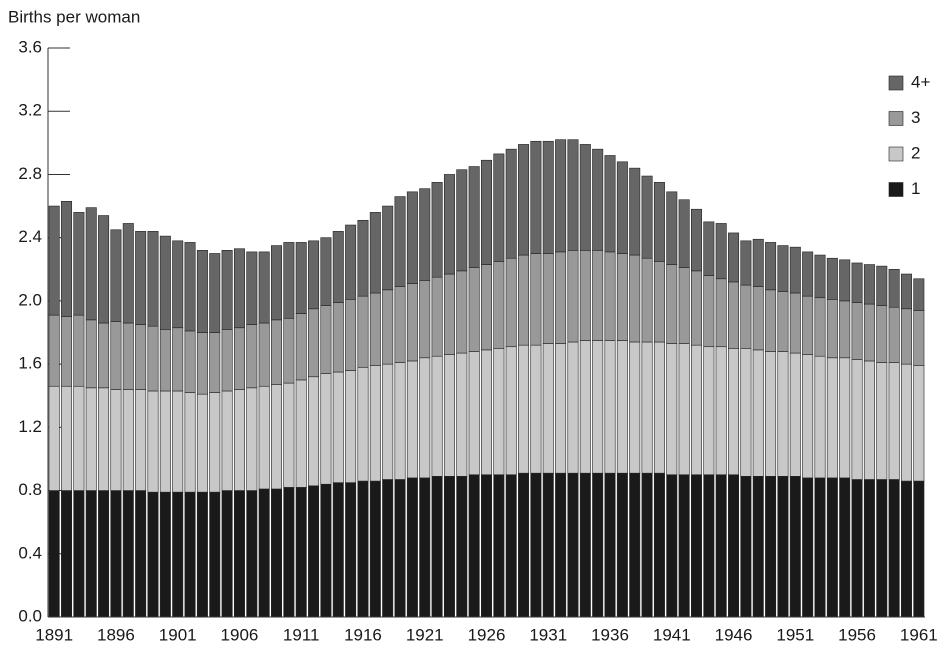  What do you see at coordinates (301, 634) in the screenshot?
I see `x-tick-label: 1911` at bounding box center [301, 634].